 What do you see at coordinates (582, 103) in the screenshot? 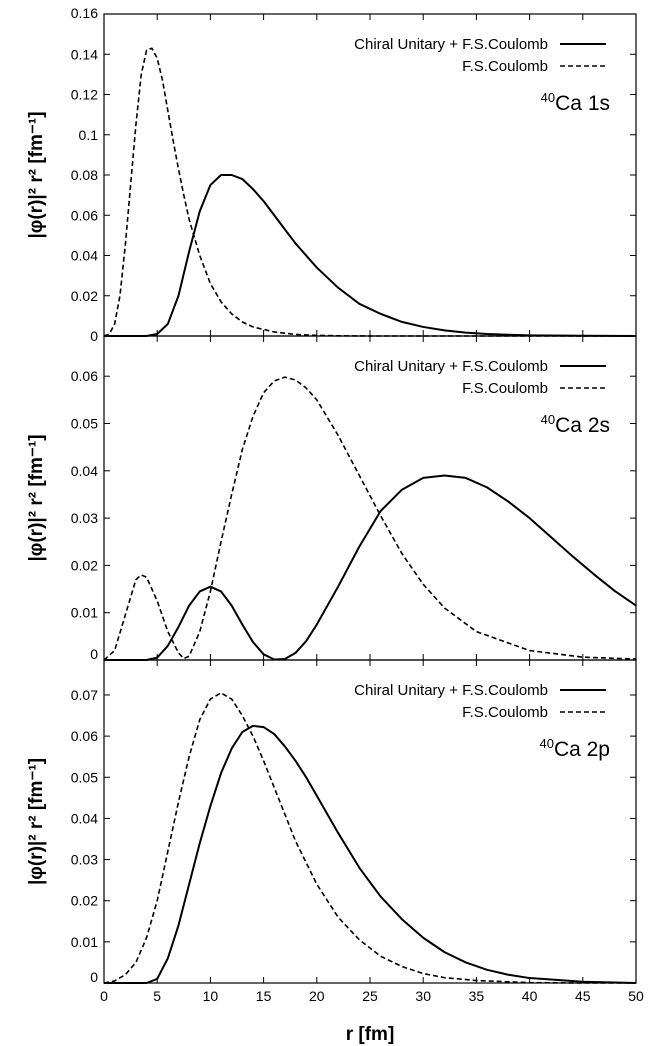
I see `panel-label-state: Ca 1s` at bounding box center [582, 103].